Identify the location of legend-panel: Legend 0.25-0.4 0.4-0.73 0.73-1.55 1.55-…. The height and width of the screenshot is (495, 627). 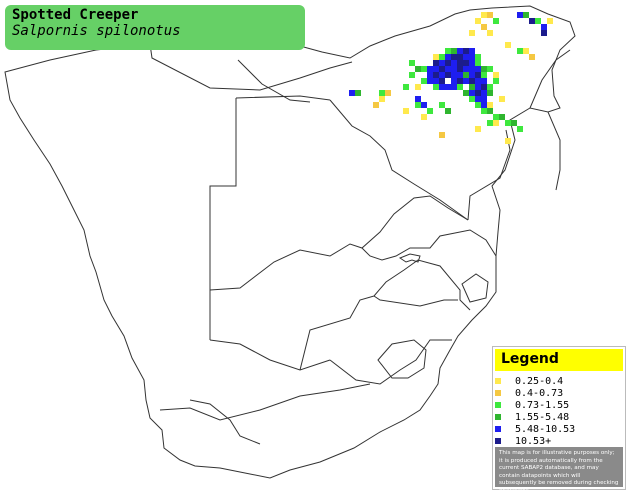
(559, 420).